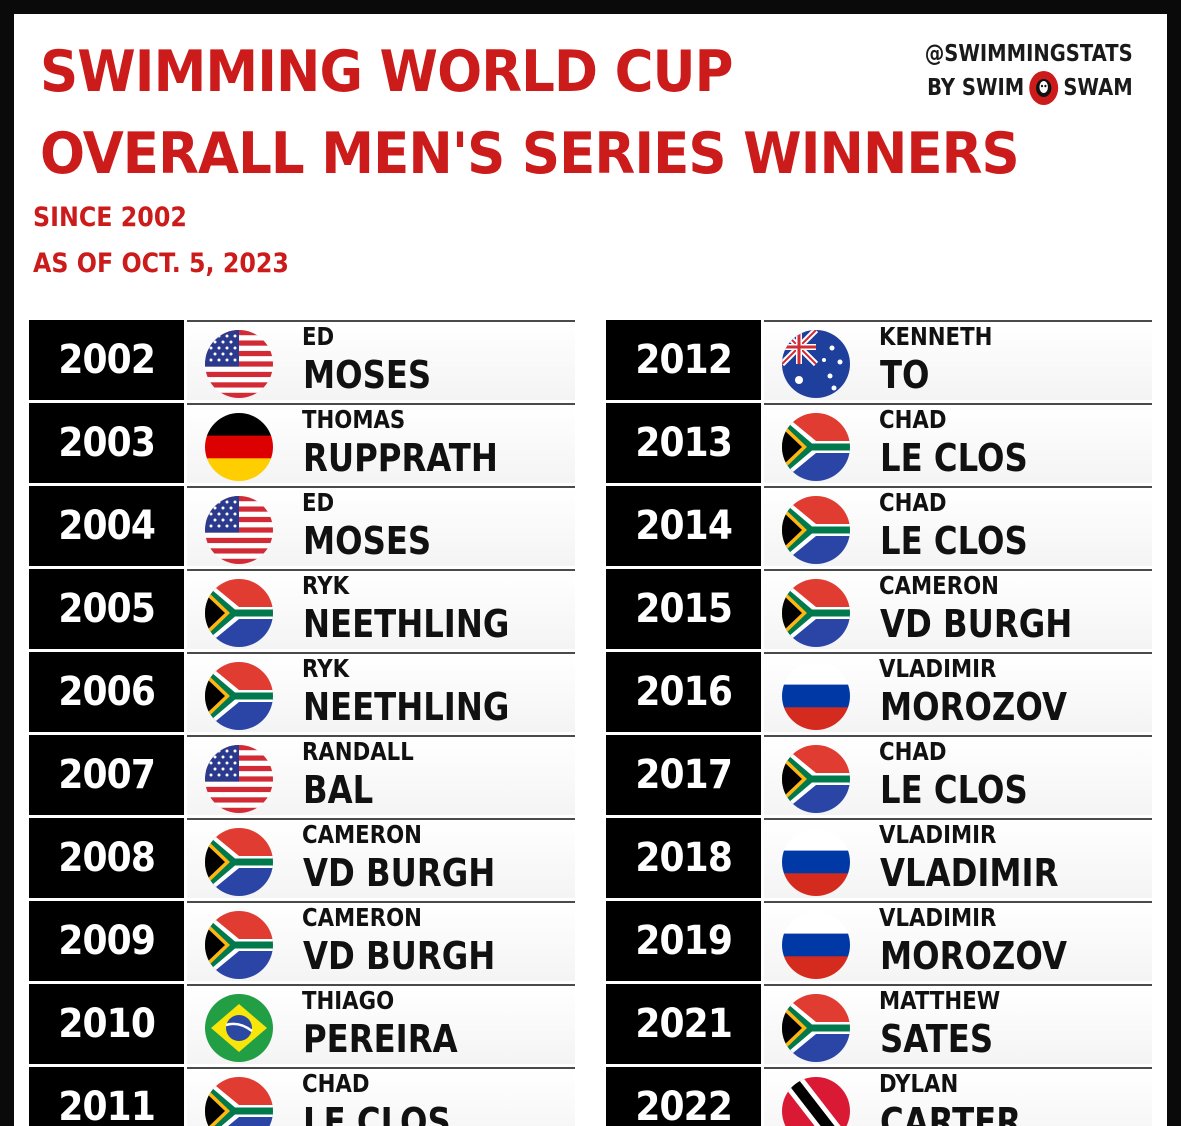 The image size is (1181, 1126). Describe the element at coordinates (879, 692) in the screenshot. I see `winner-row-2016: 2016 VLADIMIR MOROZOV` at that location.